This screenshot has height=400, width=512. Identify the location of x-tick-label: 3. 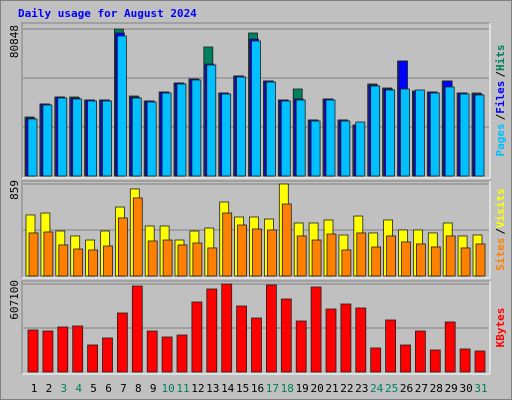
(63, 388).